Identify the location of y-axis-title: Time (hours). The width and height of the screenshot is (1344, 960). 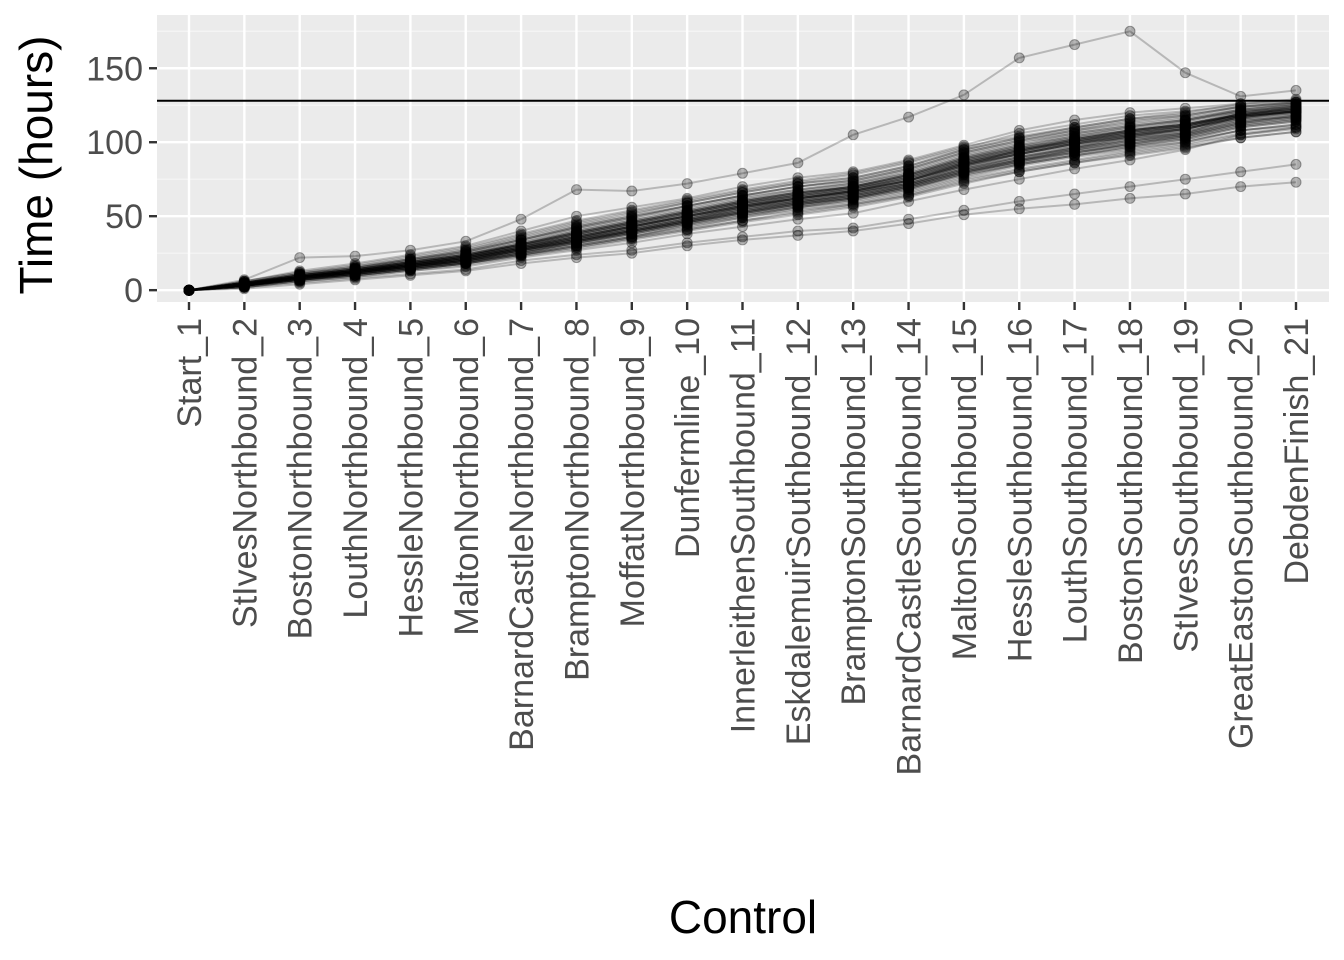
(36, 165).